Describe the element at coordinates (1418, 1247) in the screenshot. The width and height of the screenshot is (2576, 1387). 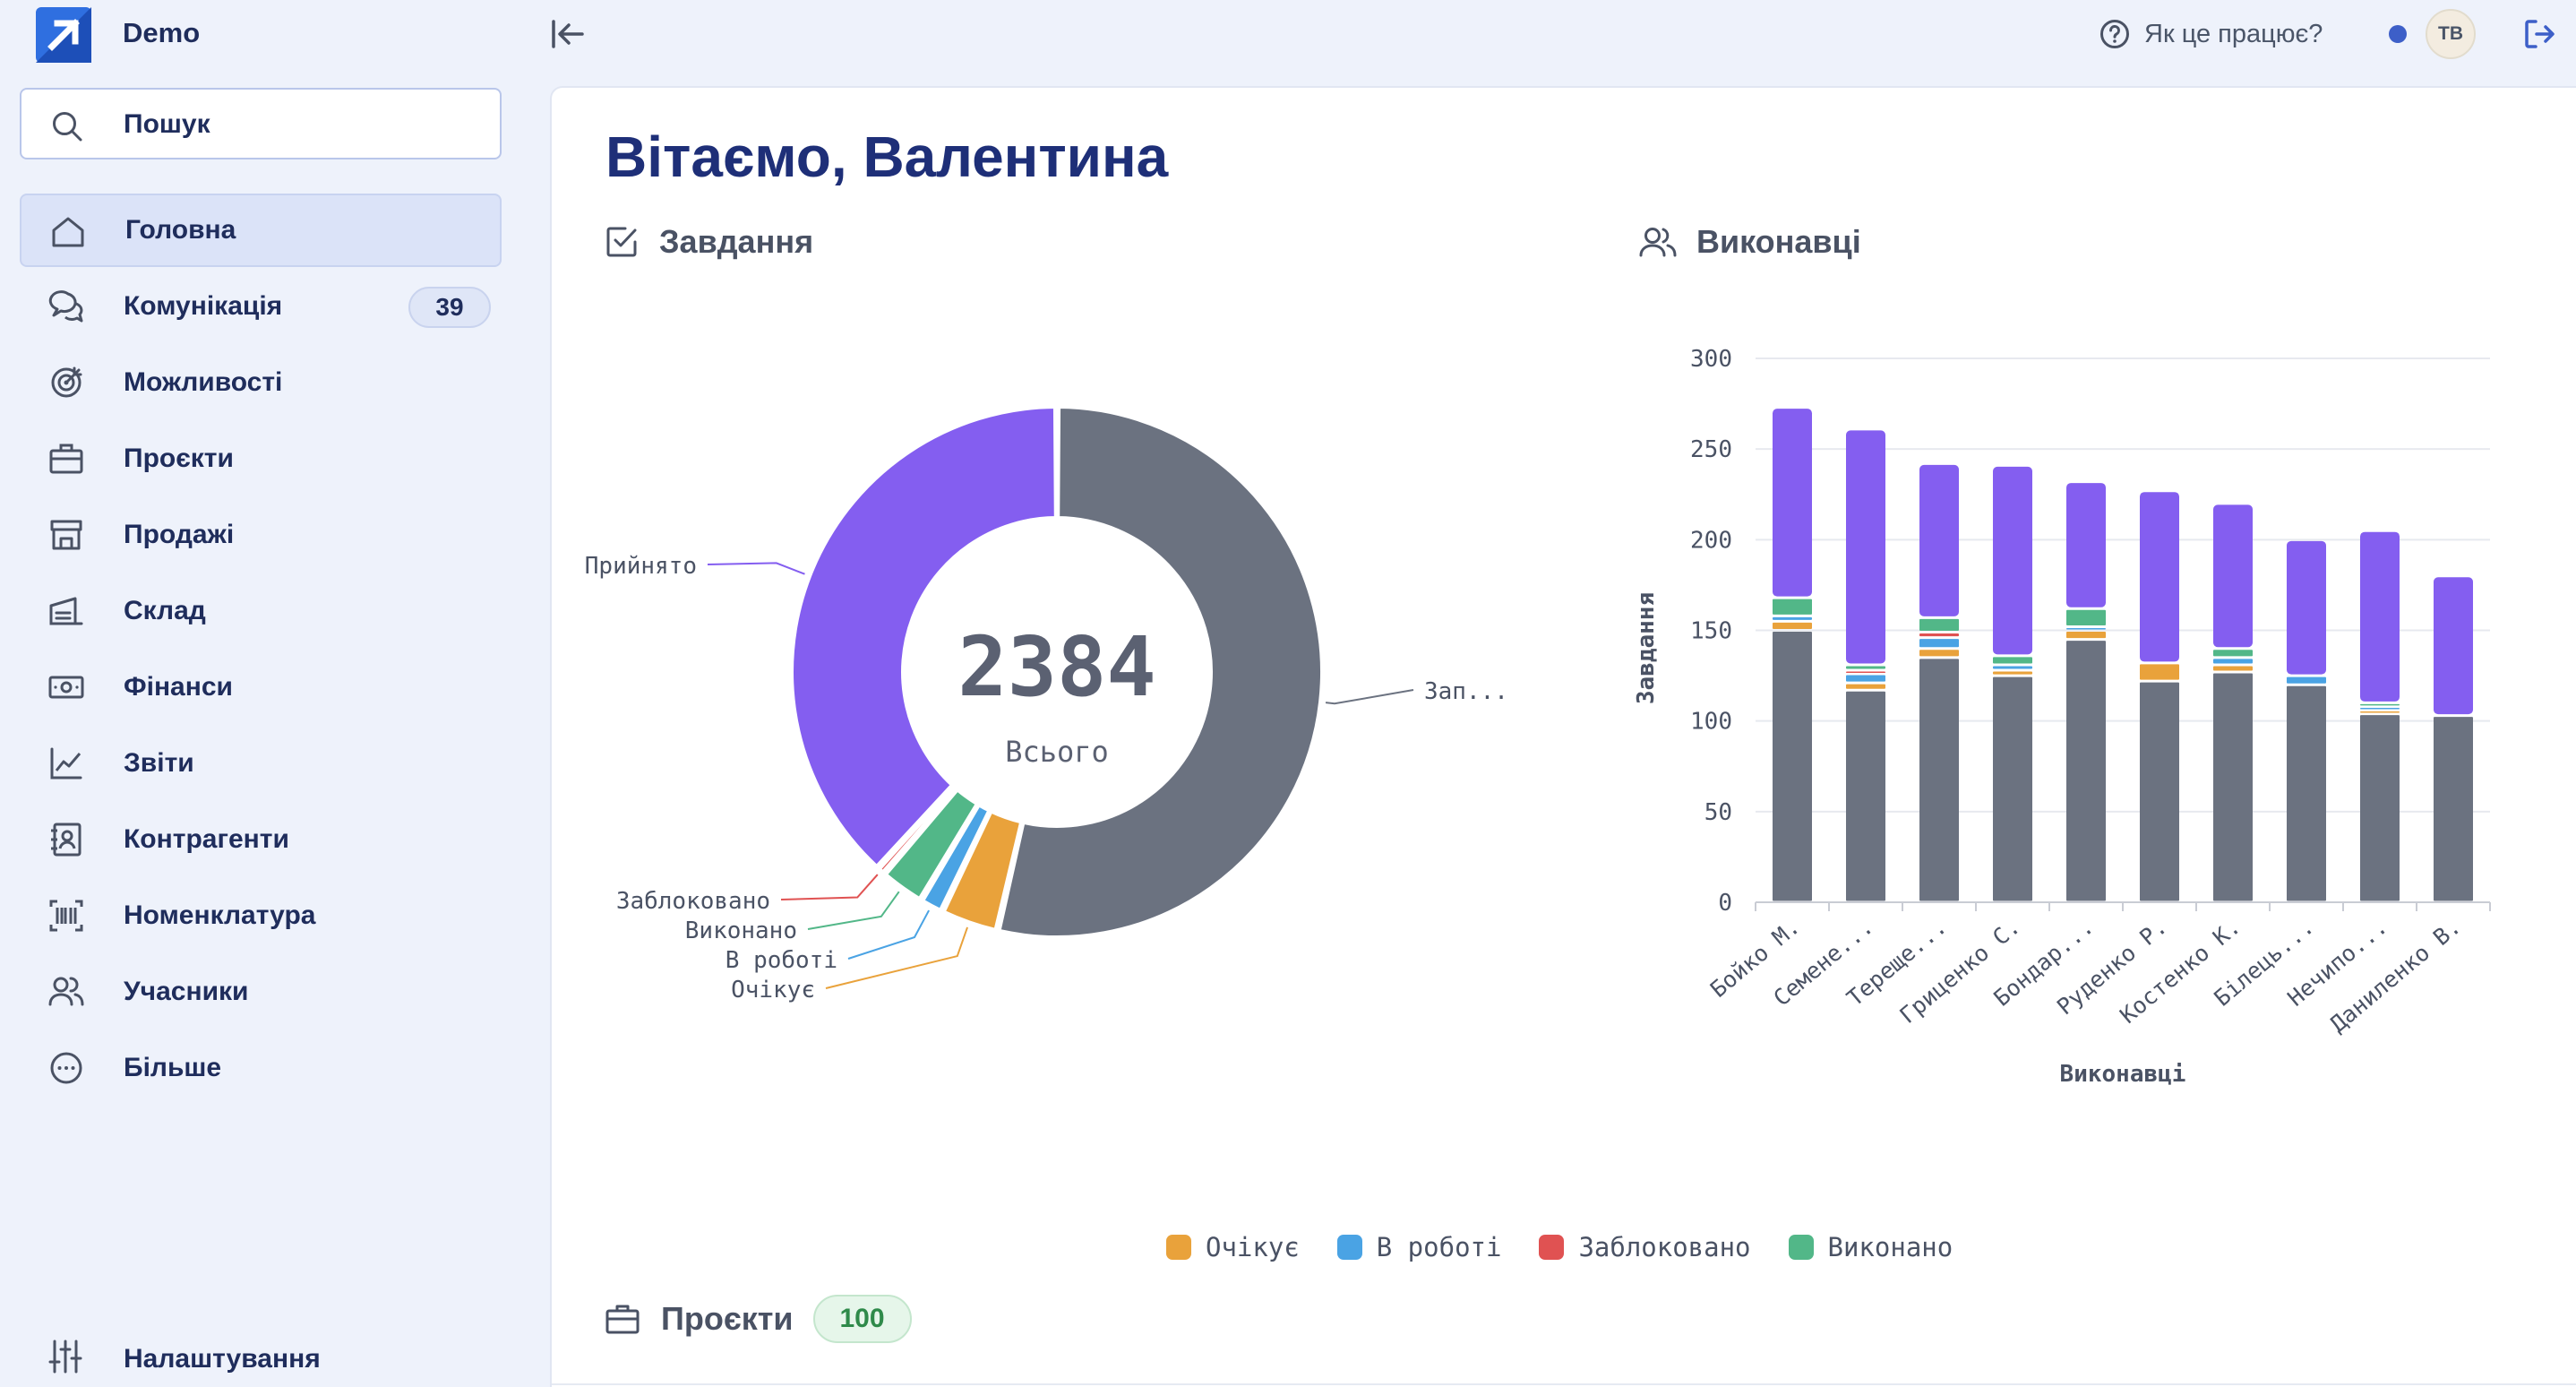
I see `legend-item: В роботі` at that location.